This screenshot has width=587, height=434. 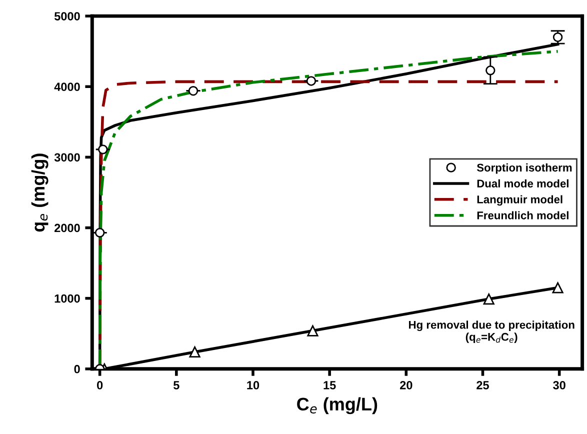 What do you see at coordinates (482, 385) in the screenshot?
I see `x-tick-label: 25` at bounding box center [482, 385].